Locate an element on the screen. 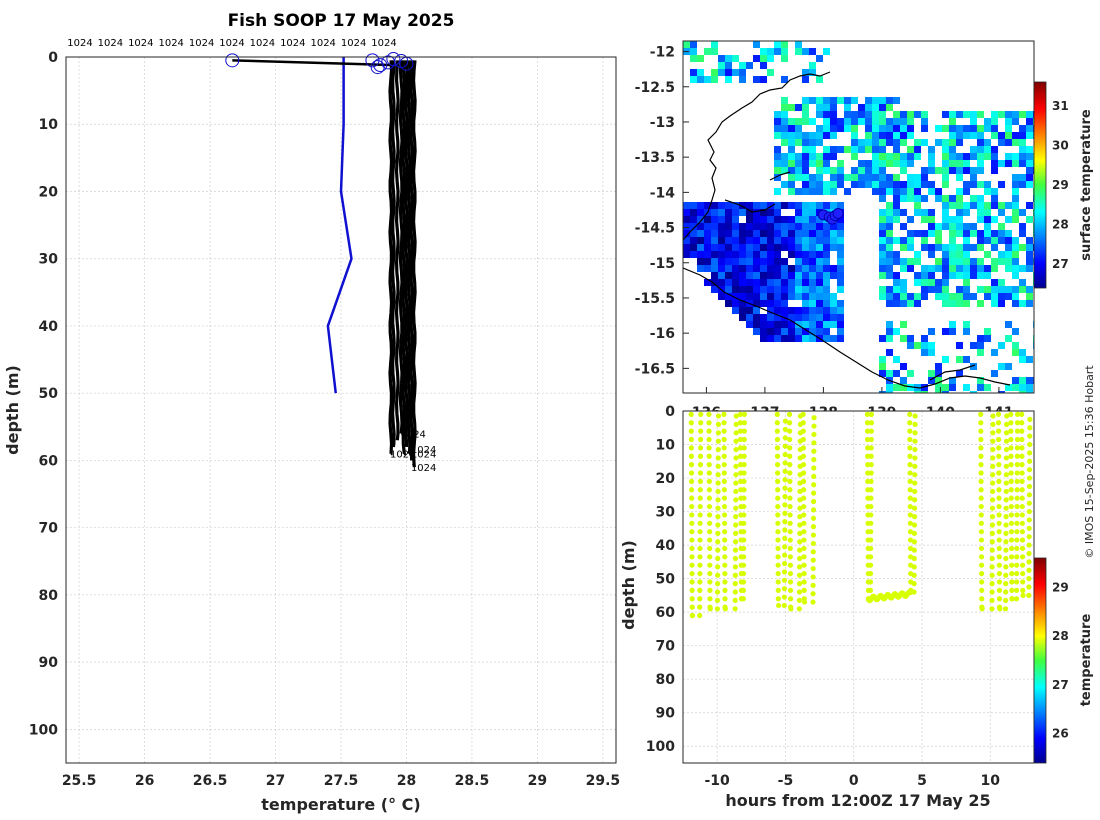 Image resolution: width=1100 pixels, height=820 pixels. profile-start-marker is located at coordinates (393, 59).